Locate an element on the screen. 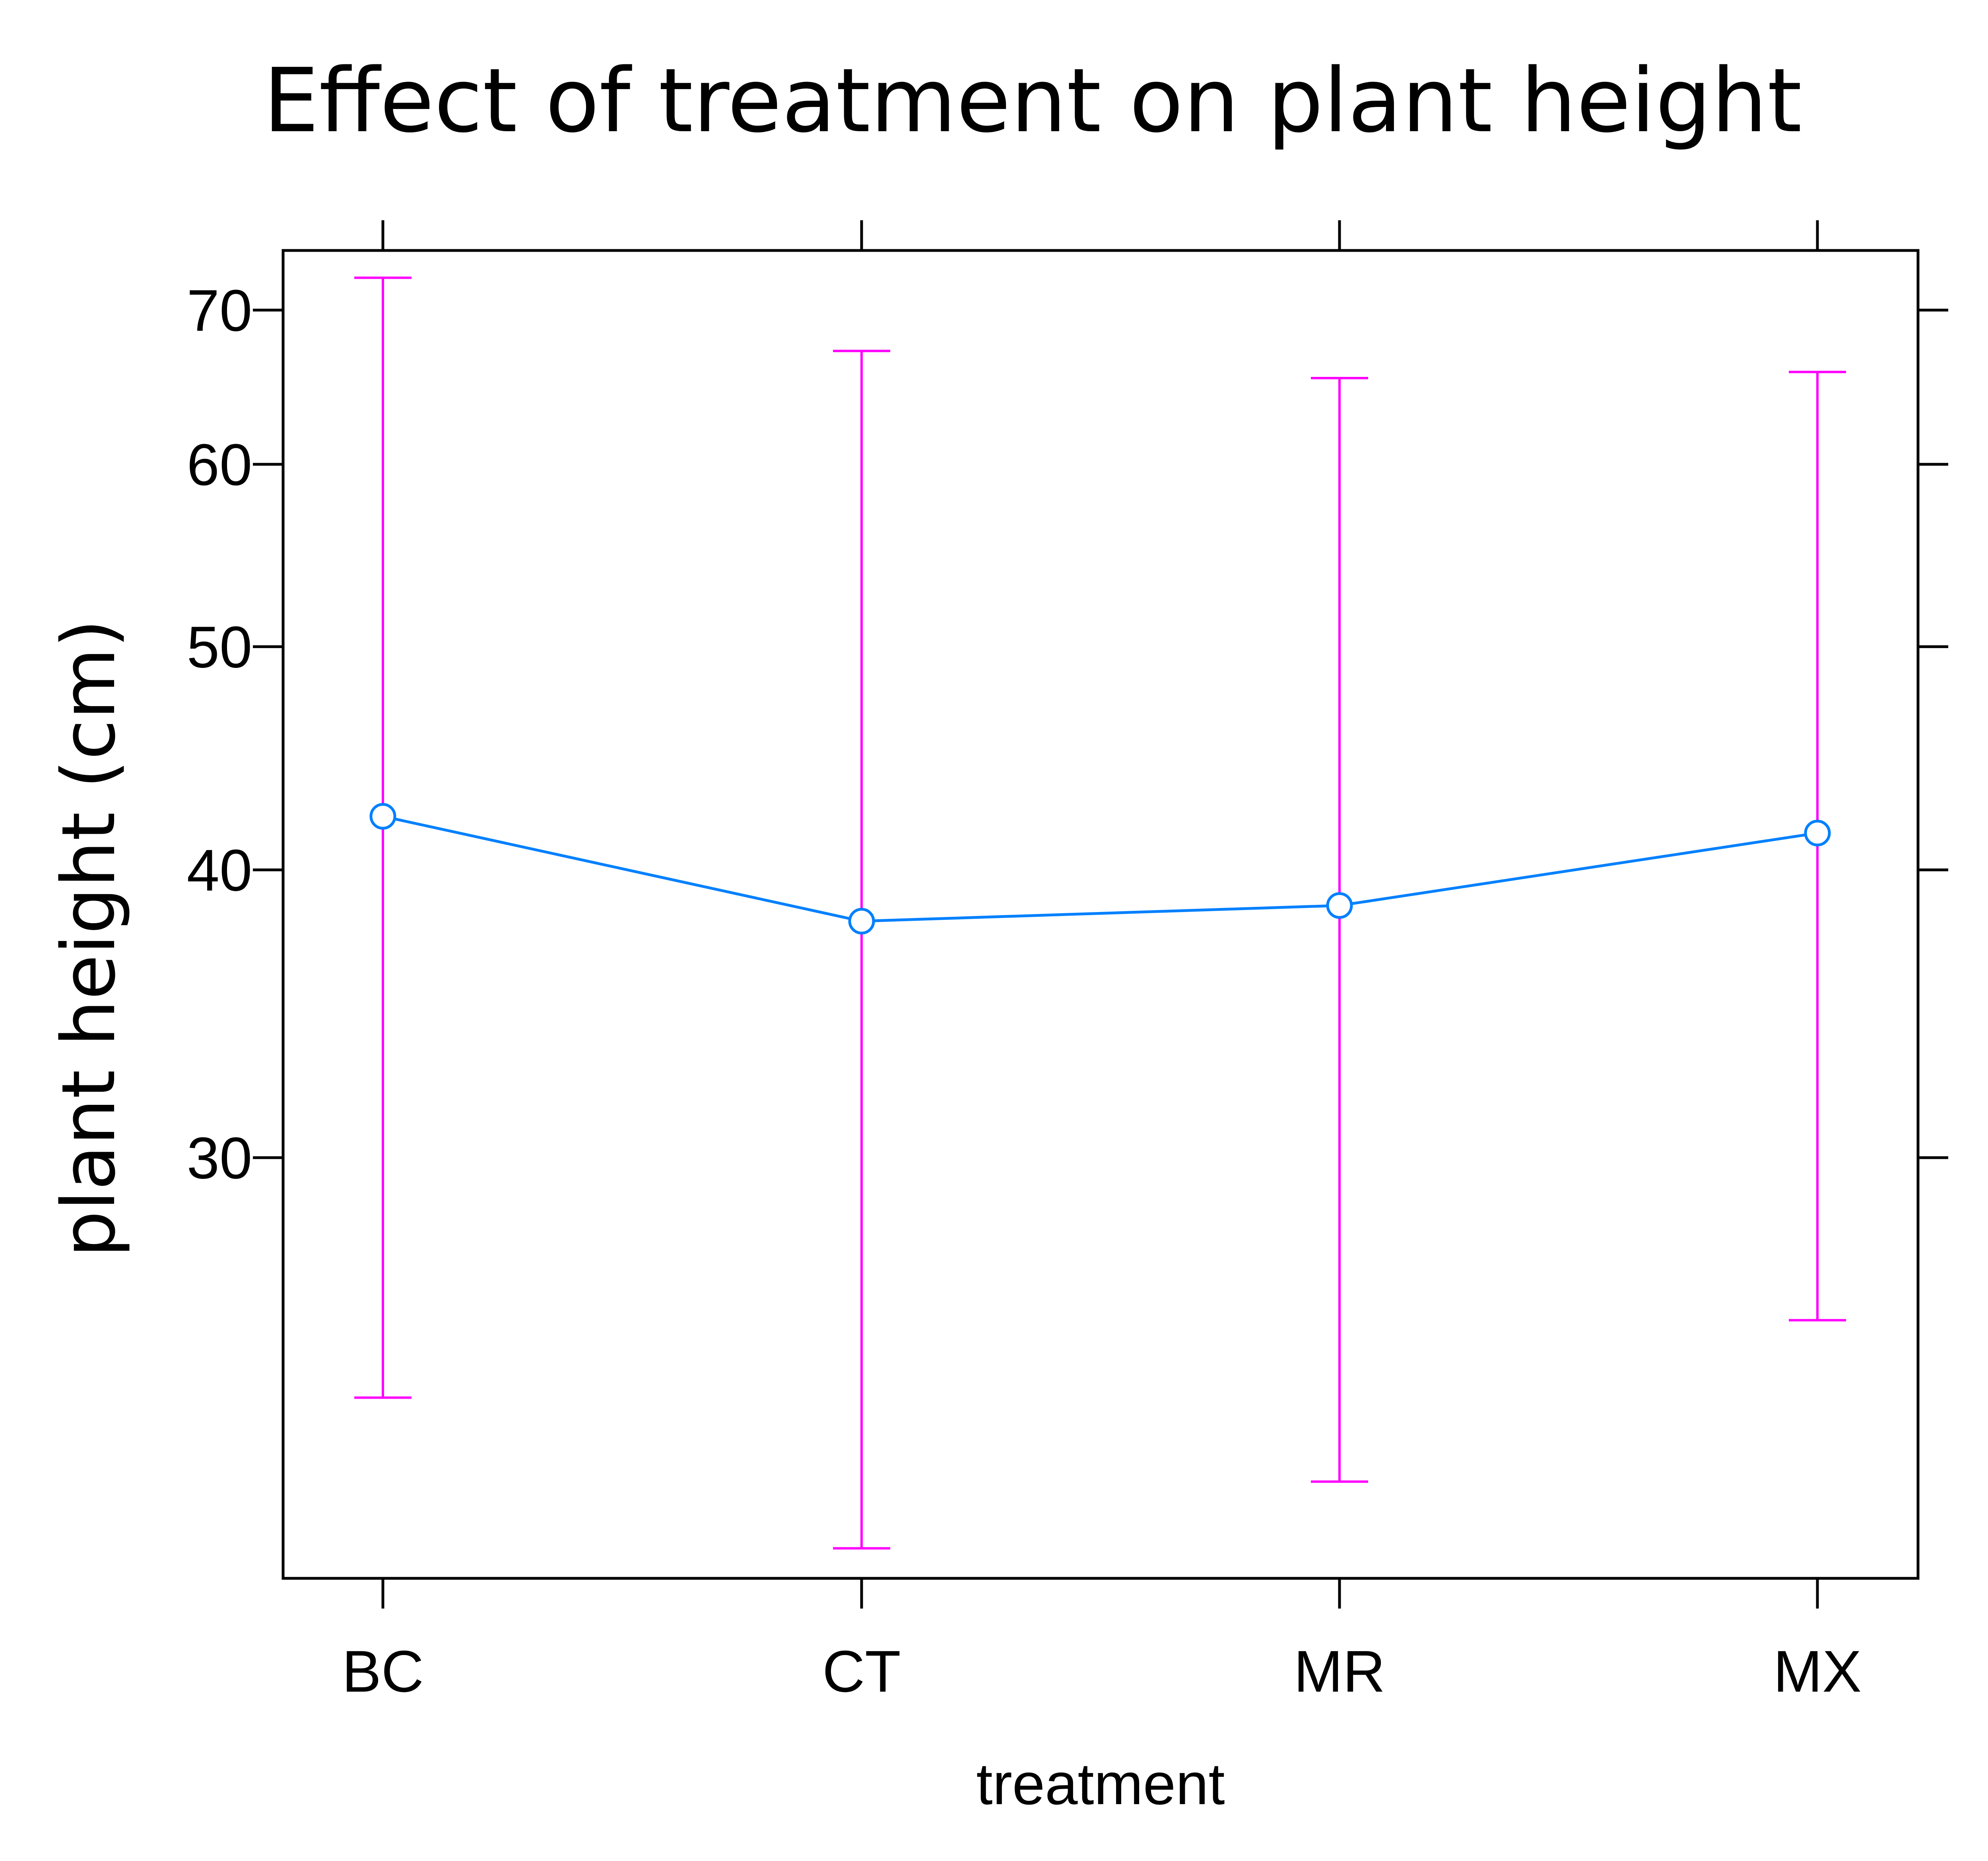  y-tick-label: 60 is located at coordinates (219, 465).